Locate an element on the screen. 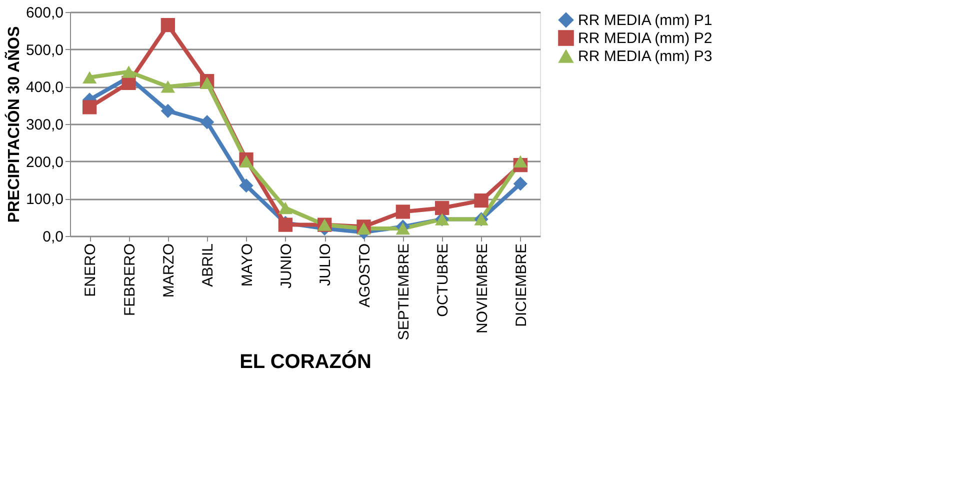 The height and width of the screenshot is (489, 959). x-tick-label: AGOSTO is located at coordinates (365, 276).